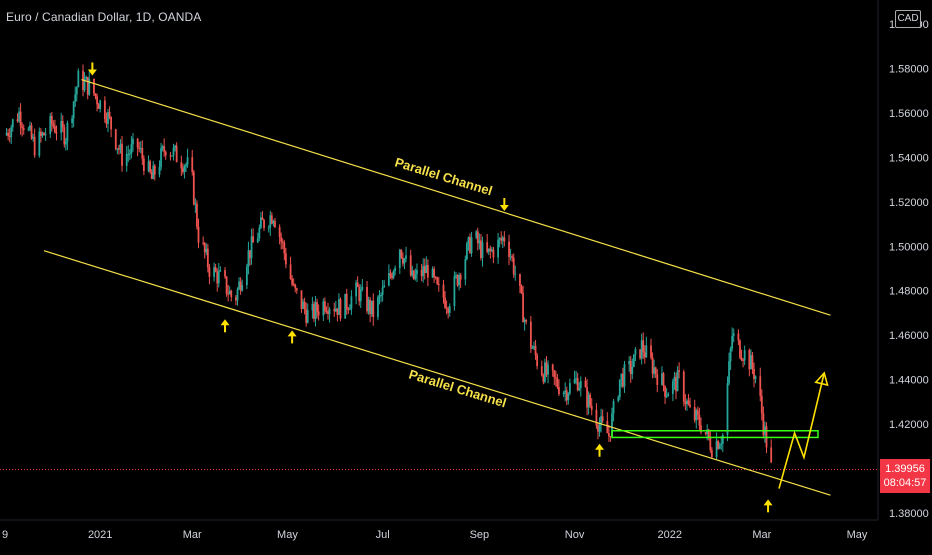 The height and width of the screenshot is (555, 932). I want to click on price-tick-label: 1.42000, so click(909, 425).